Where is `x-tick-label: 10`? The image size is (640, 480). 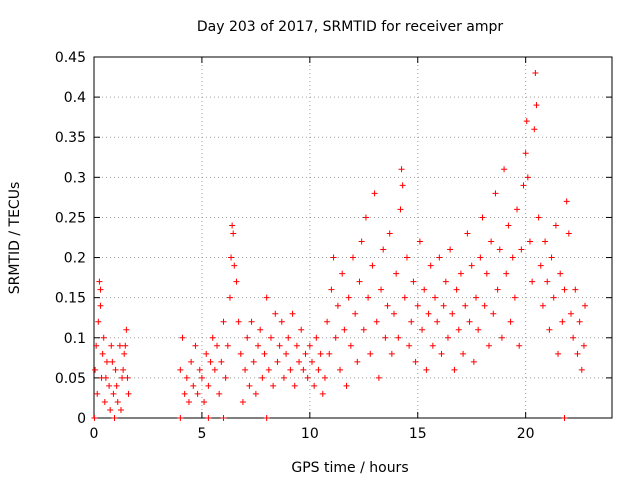 x-tick-label: 10 is located at coordinates (310, 434).